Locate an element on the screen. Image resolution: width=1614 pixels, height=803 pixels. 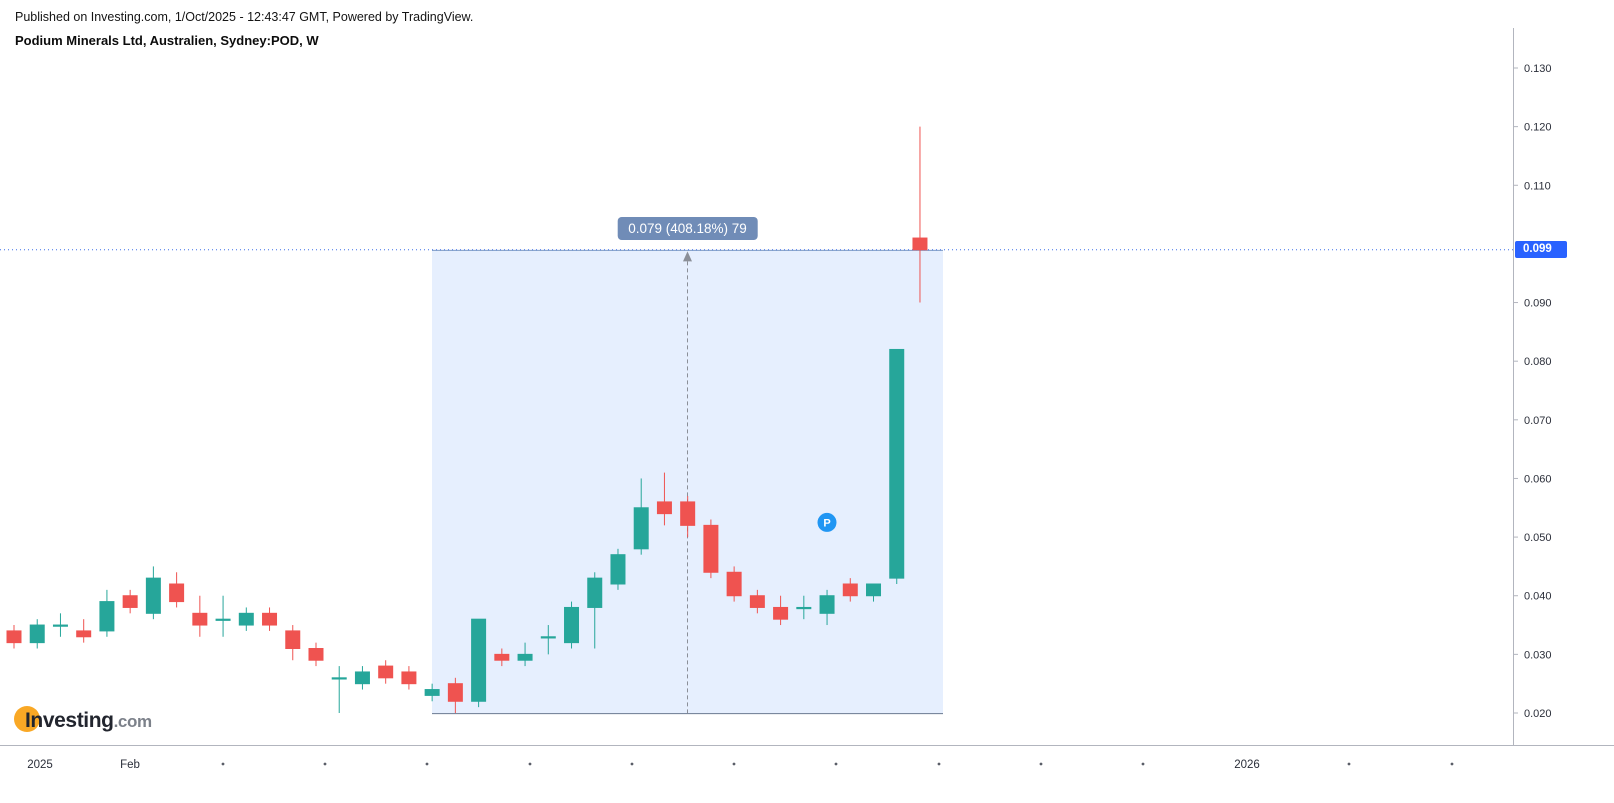
price-tick-label: 0.090 is located at coordinates (1538, 304).